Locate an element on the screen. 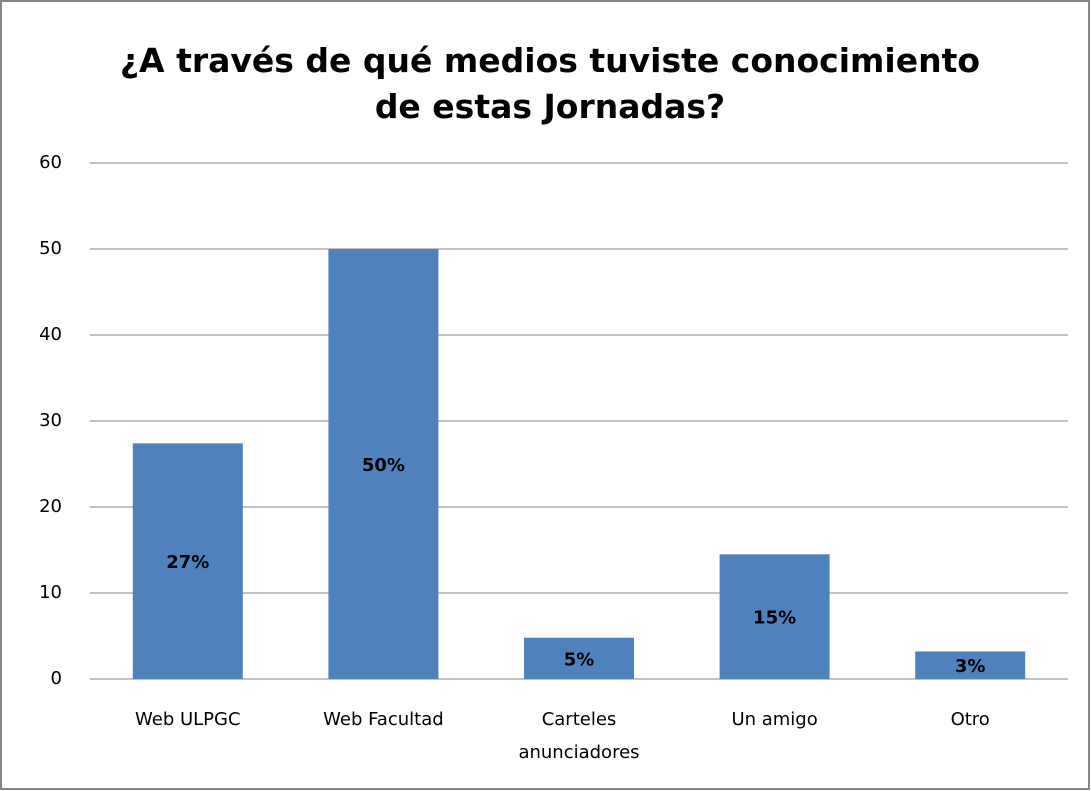 The height and width of the screenshot is (791, 1091). data-label: 5% is located at coordinates (579, 659).